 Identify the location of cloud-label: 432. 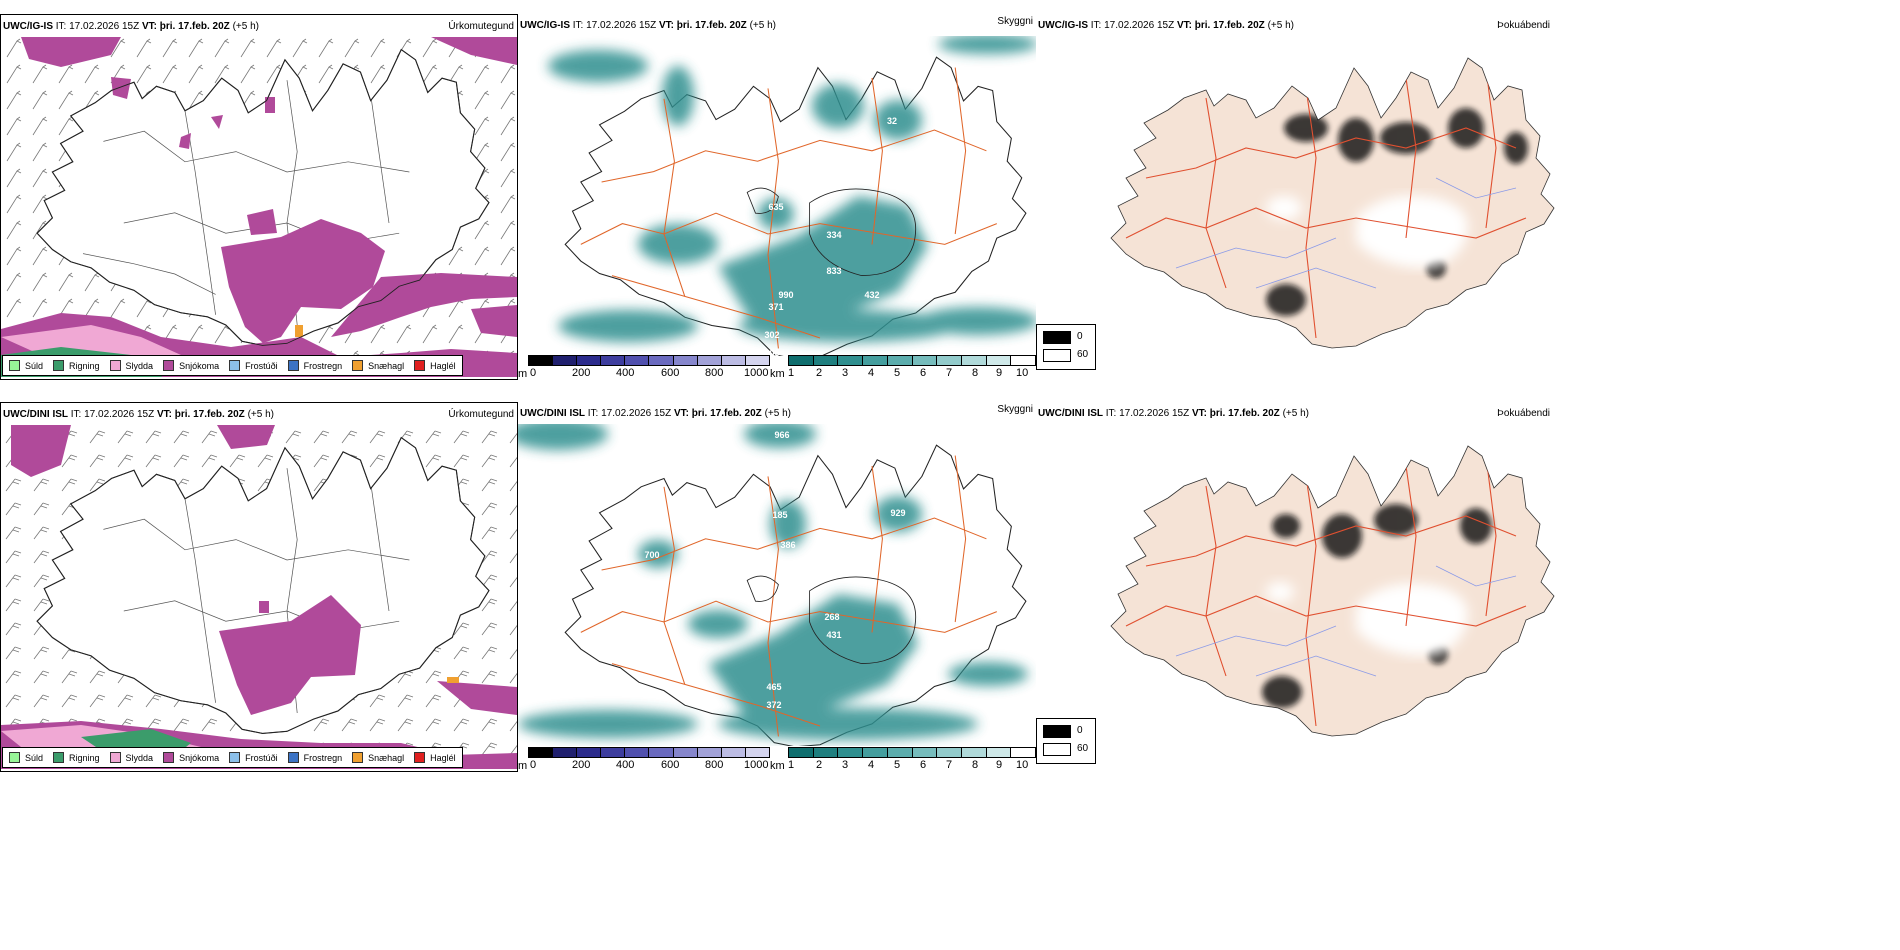
(871, 295).